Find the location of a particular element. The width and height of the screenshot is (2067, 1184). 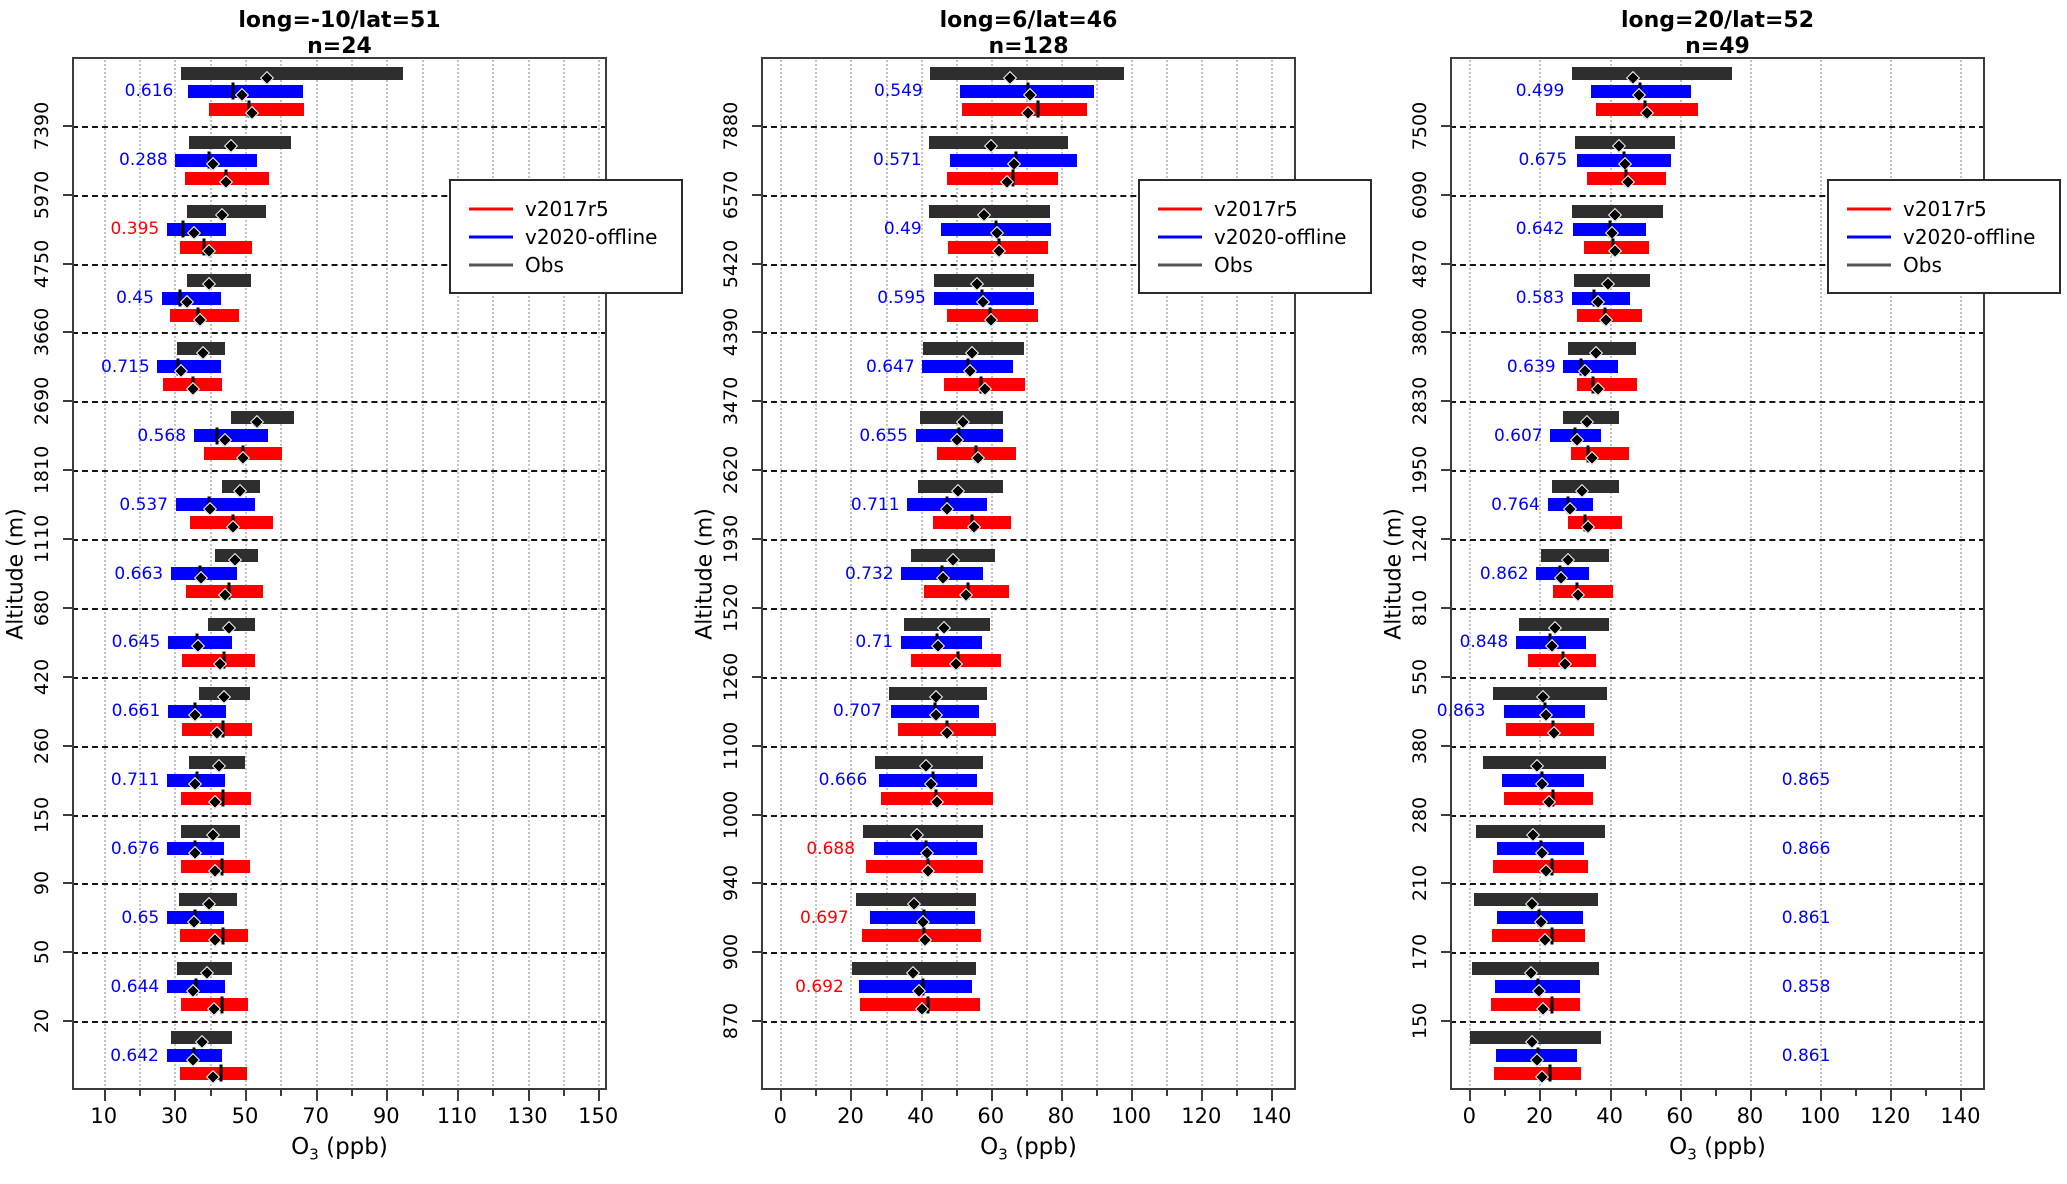

y-axis-tick-label: 50 is located at coordinates (42, 952).